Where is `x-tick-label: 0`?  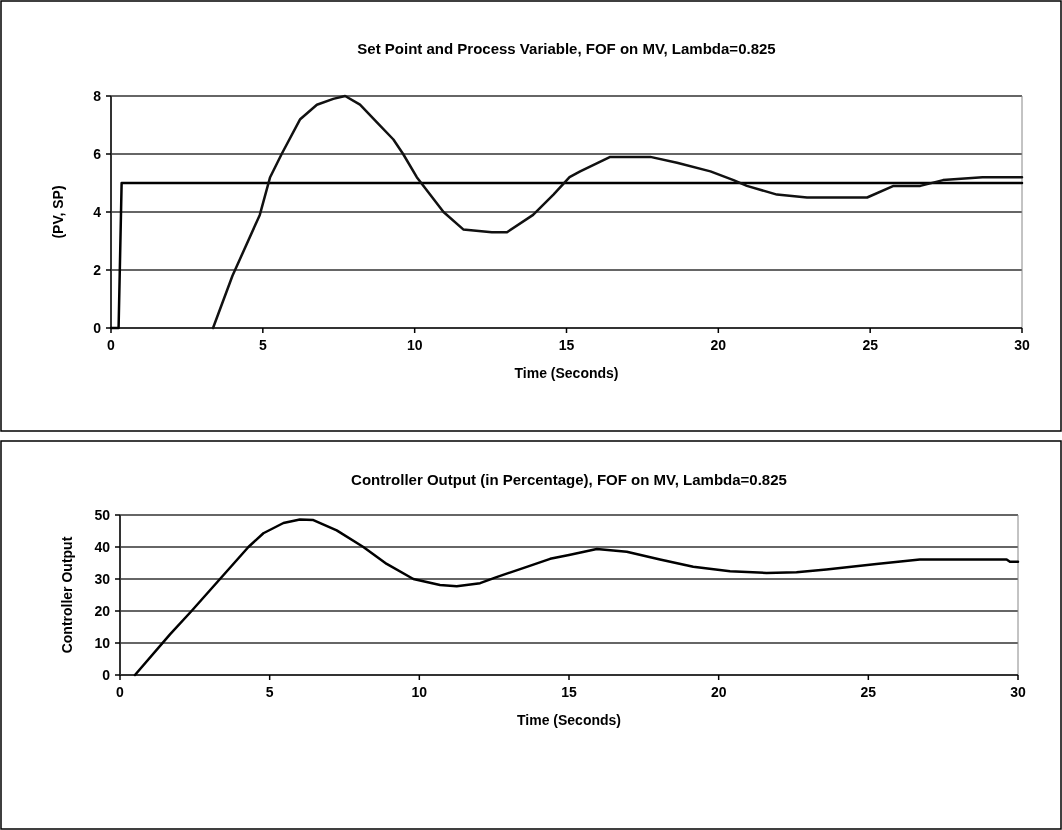
x-tick-label: 0 is located at coordinates (120, 692).